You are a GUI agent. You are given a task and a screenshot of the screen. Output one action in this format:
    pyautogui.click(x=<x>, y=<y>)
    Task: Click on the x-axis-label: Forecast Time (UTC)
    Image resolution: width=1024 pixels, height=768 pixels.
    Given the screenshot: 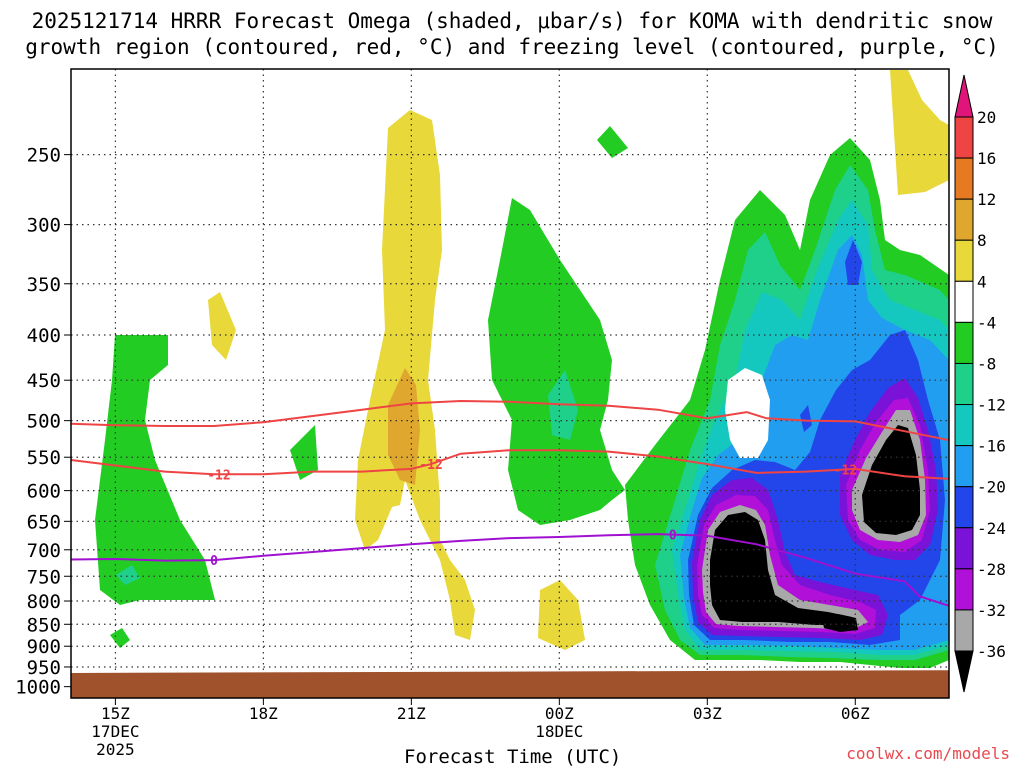 What is the action you would take?
    pyautogui.click(x=513, y=757)
    